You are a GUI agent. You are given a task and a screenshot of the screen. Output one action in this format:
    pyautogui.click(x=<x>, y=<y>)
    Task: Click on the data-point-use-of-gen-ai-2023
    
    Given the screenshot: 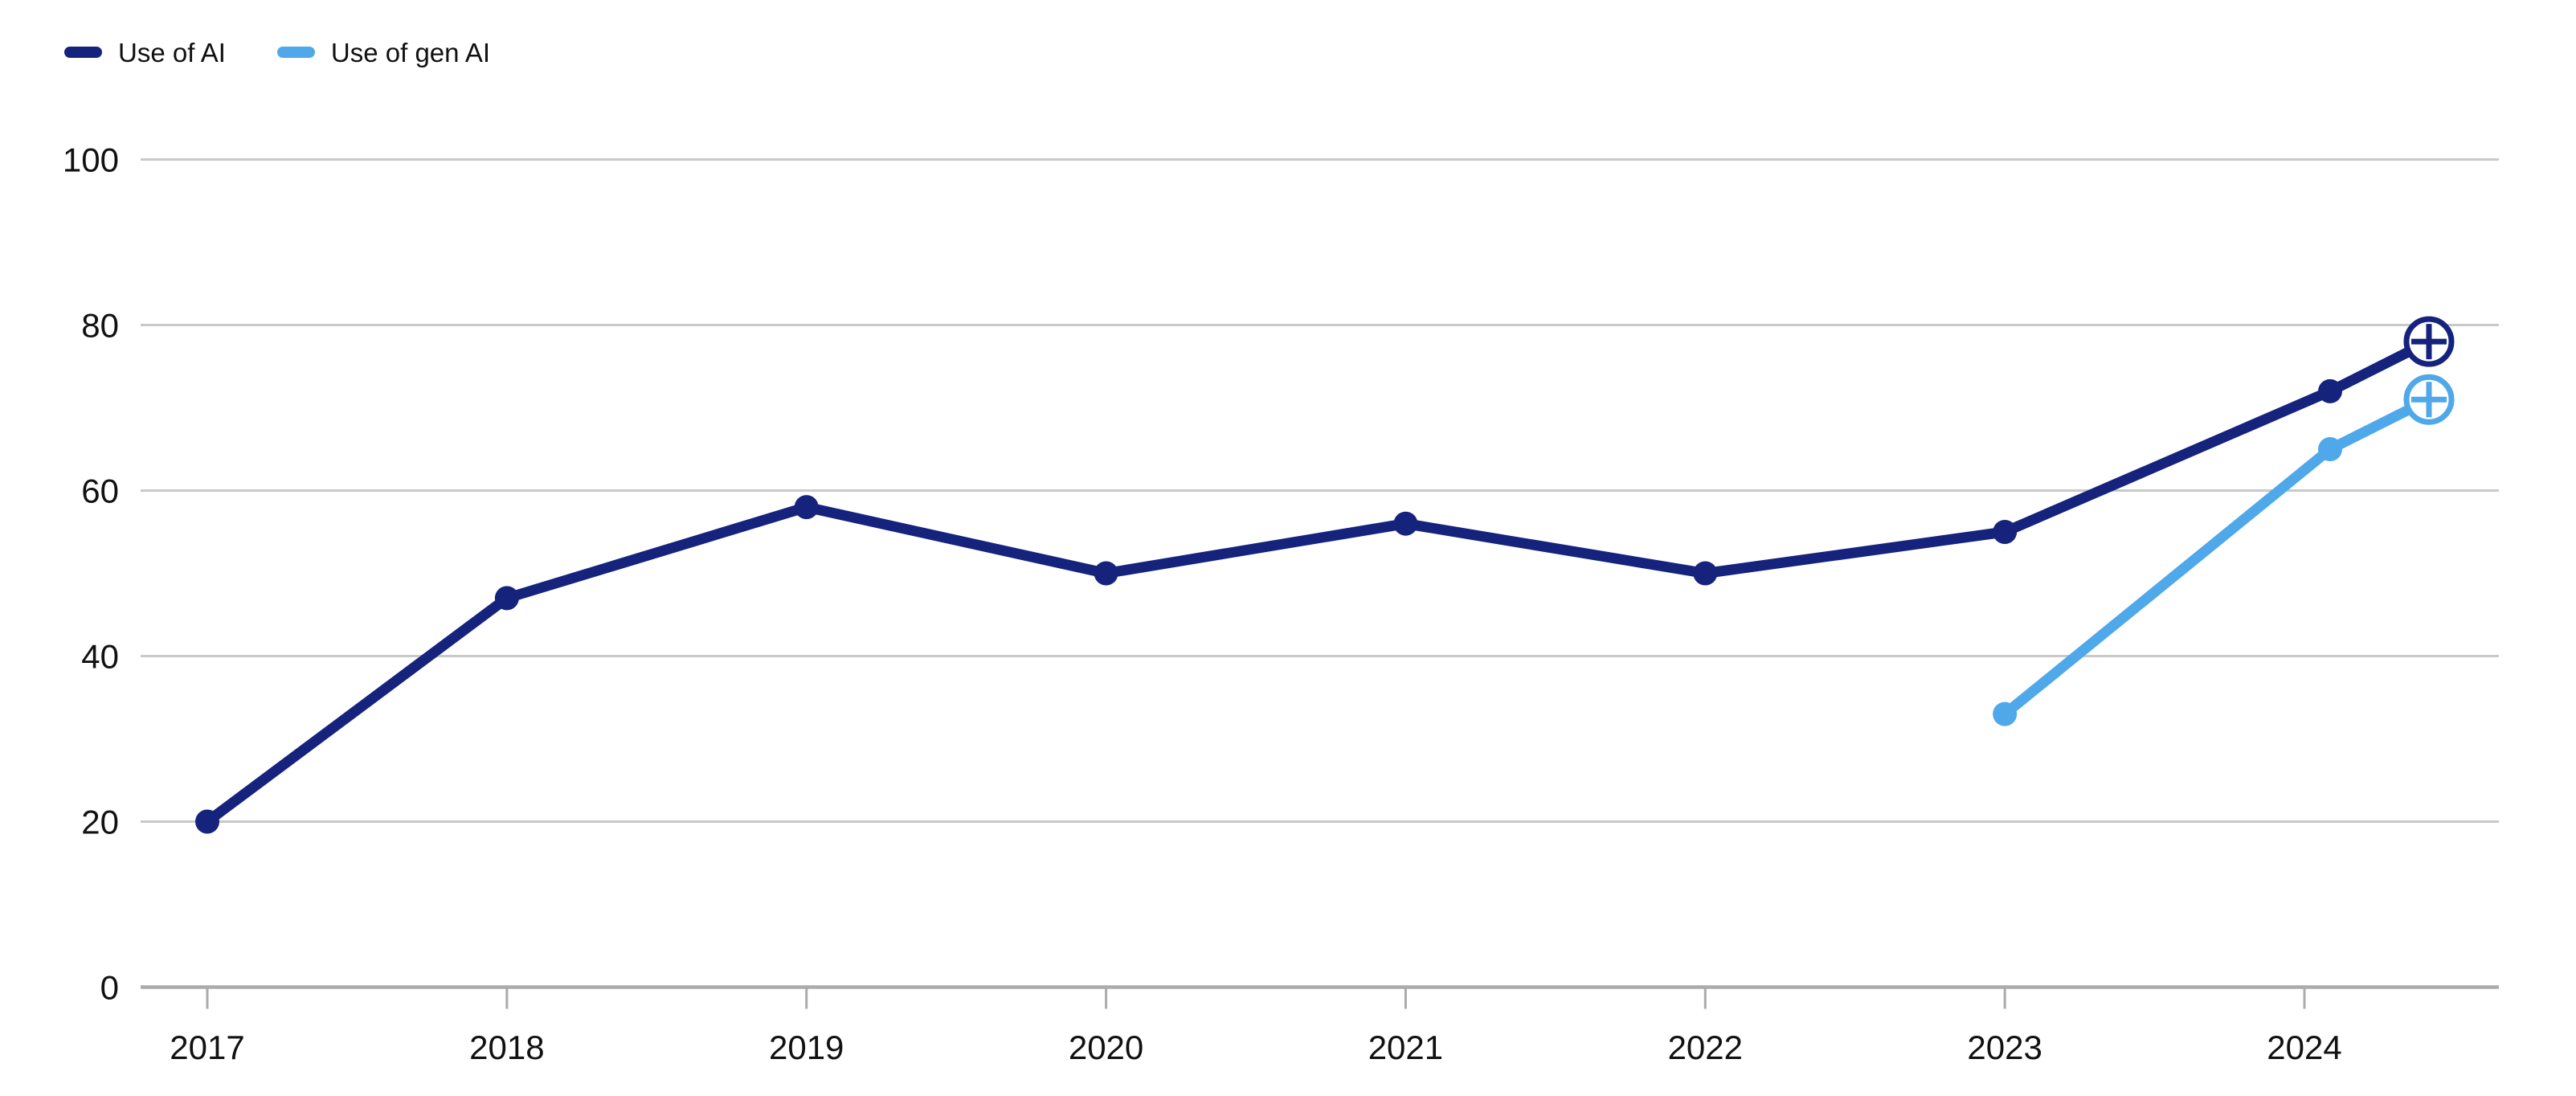 What is the action you would take?
    pyautogui.click(x=2005, y=713)
    